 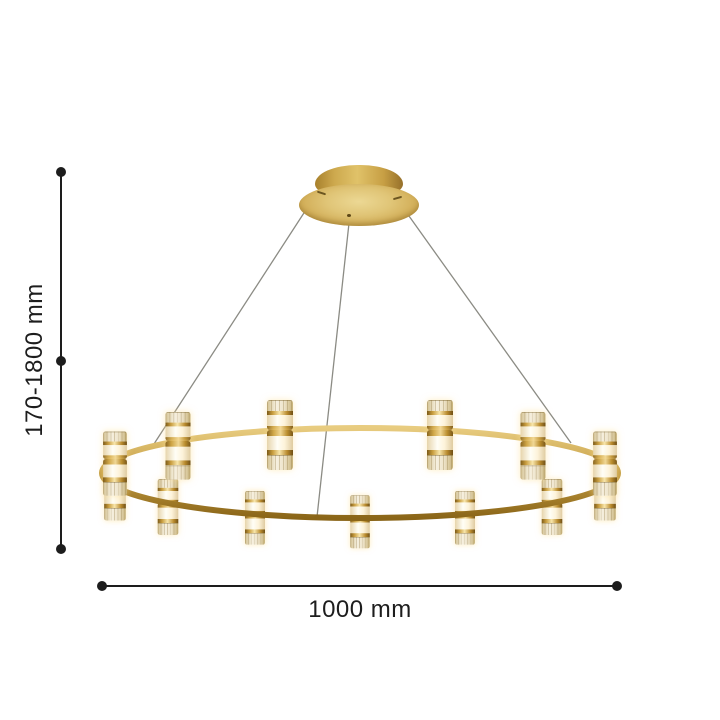 What do you see at coordinates (232, 323) in the screenshot?
I see `suspension-cable-left` at bounding box center [232, 323].